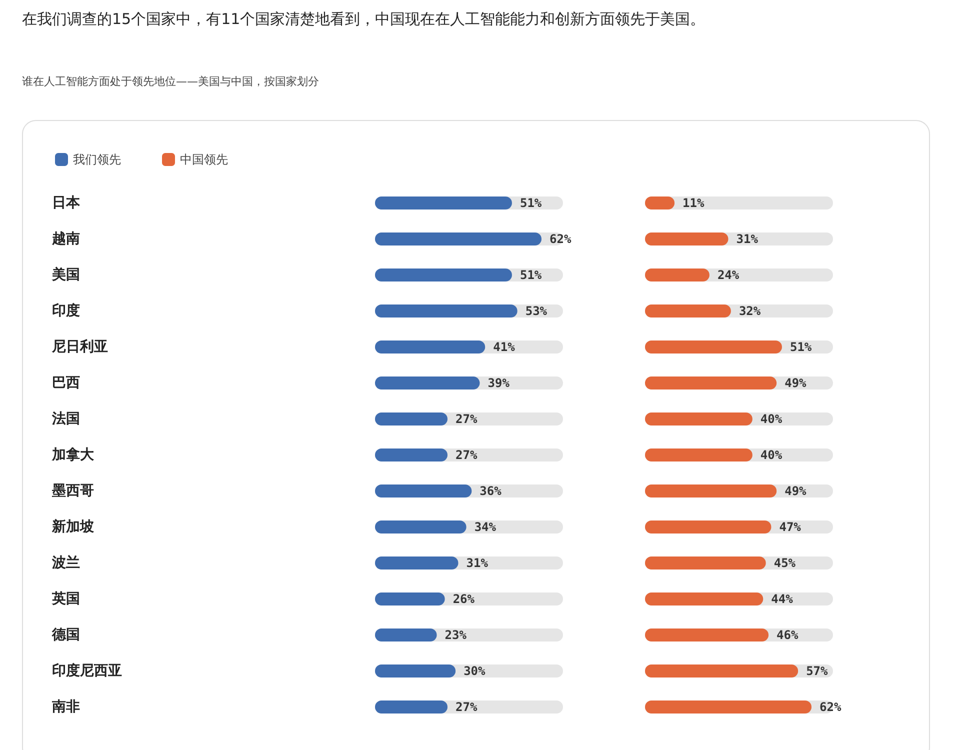  Describe the element at coordinates (65, 635) in the screenshot. I see `y-tick-label: 德国` at that location.